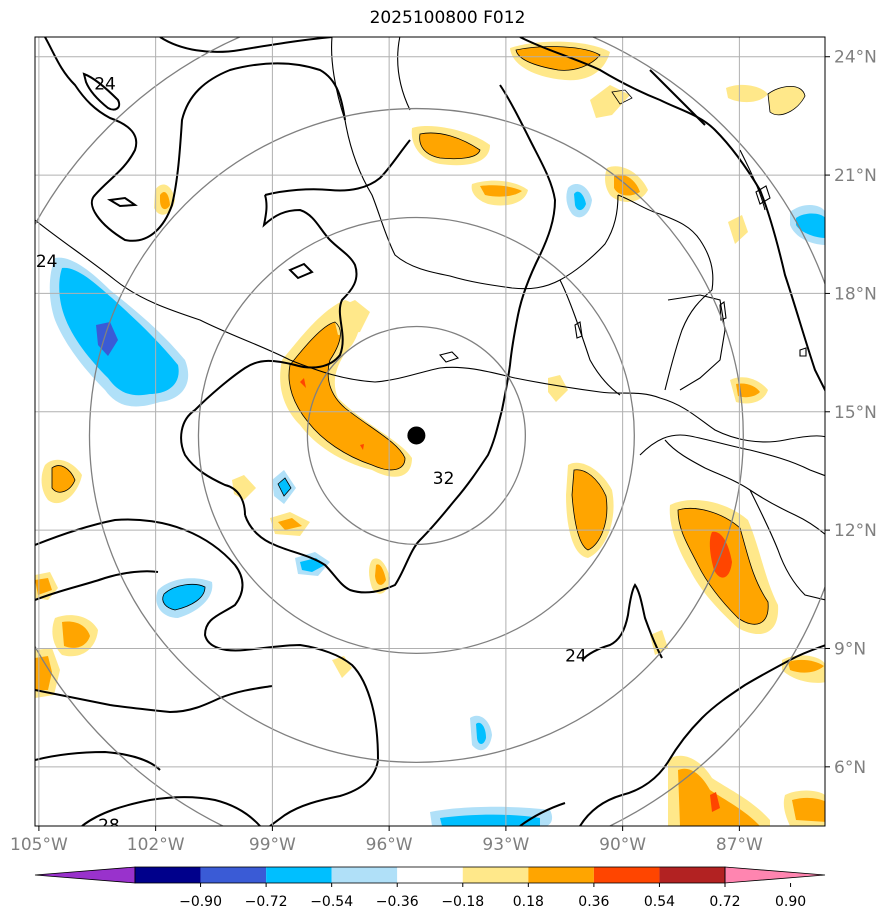 The width and height of the screenshot is (895, 924). Describe the element at coordinates (462, 902) in the screenshot. I see `colorbar-label-4: −0.18` at that location.